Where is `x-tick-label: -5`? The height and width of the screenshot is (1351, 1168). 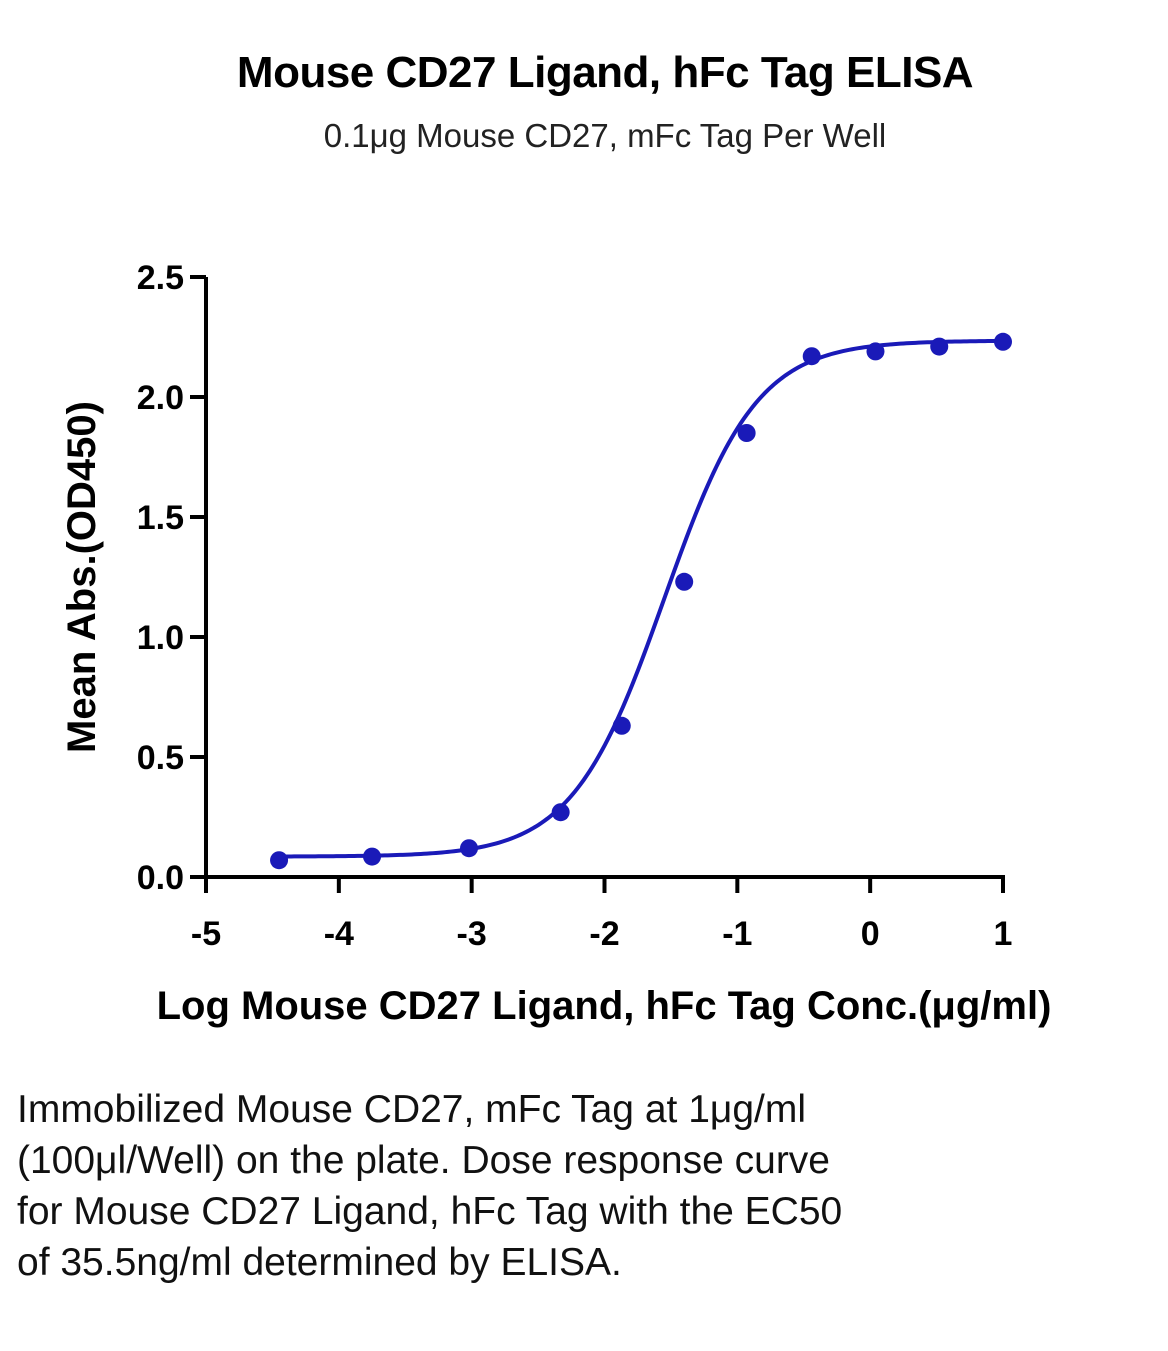 x-tick-label: -5 is located at coordinates (206, 934).